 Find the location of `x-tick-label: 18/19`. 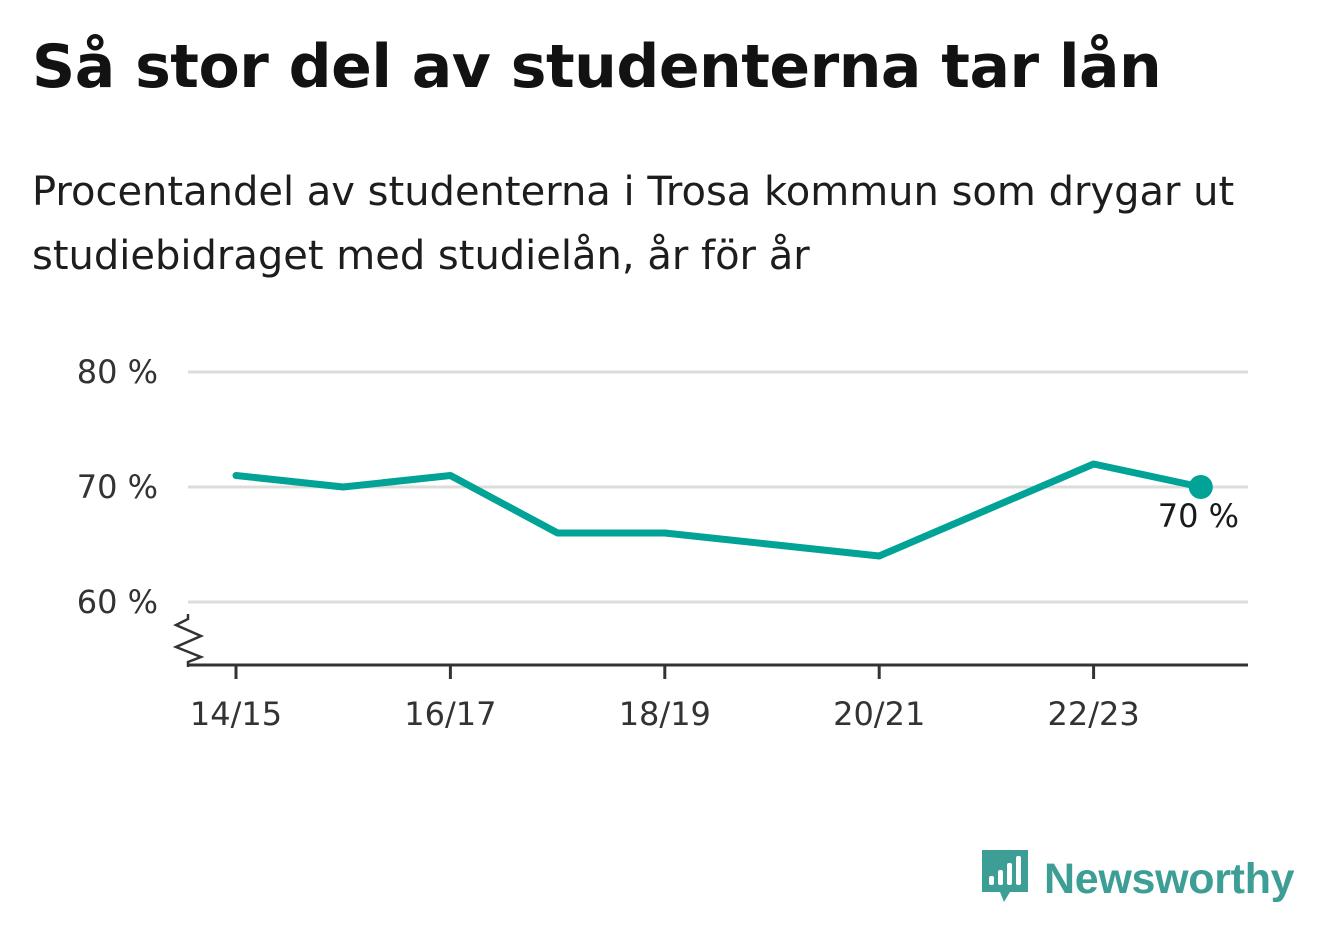

x-tick-label: 18/19 is located at coordinates (665, 714).